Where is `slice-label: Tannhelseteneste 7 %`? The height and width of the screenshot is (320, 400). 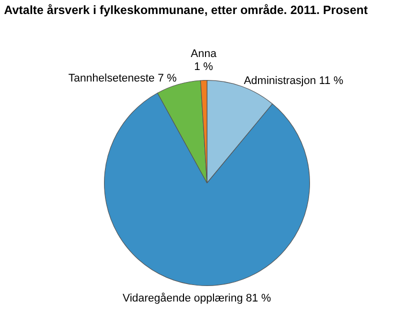 slice-label: Tannhelseteneste 7 % is located at coordinates (122, 78).